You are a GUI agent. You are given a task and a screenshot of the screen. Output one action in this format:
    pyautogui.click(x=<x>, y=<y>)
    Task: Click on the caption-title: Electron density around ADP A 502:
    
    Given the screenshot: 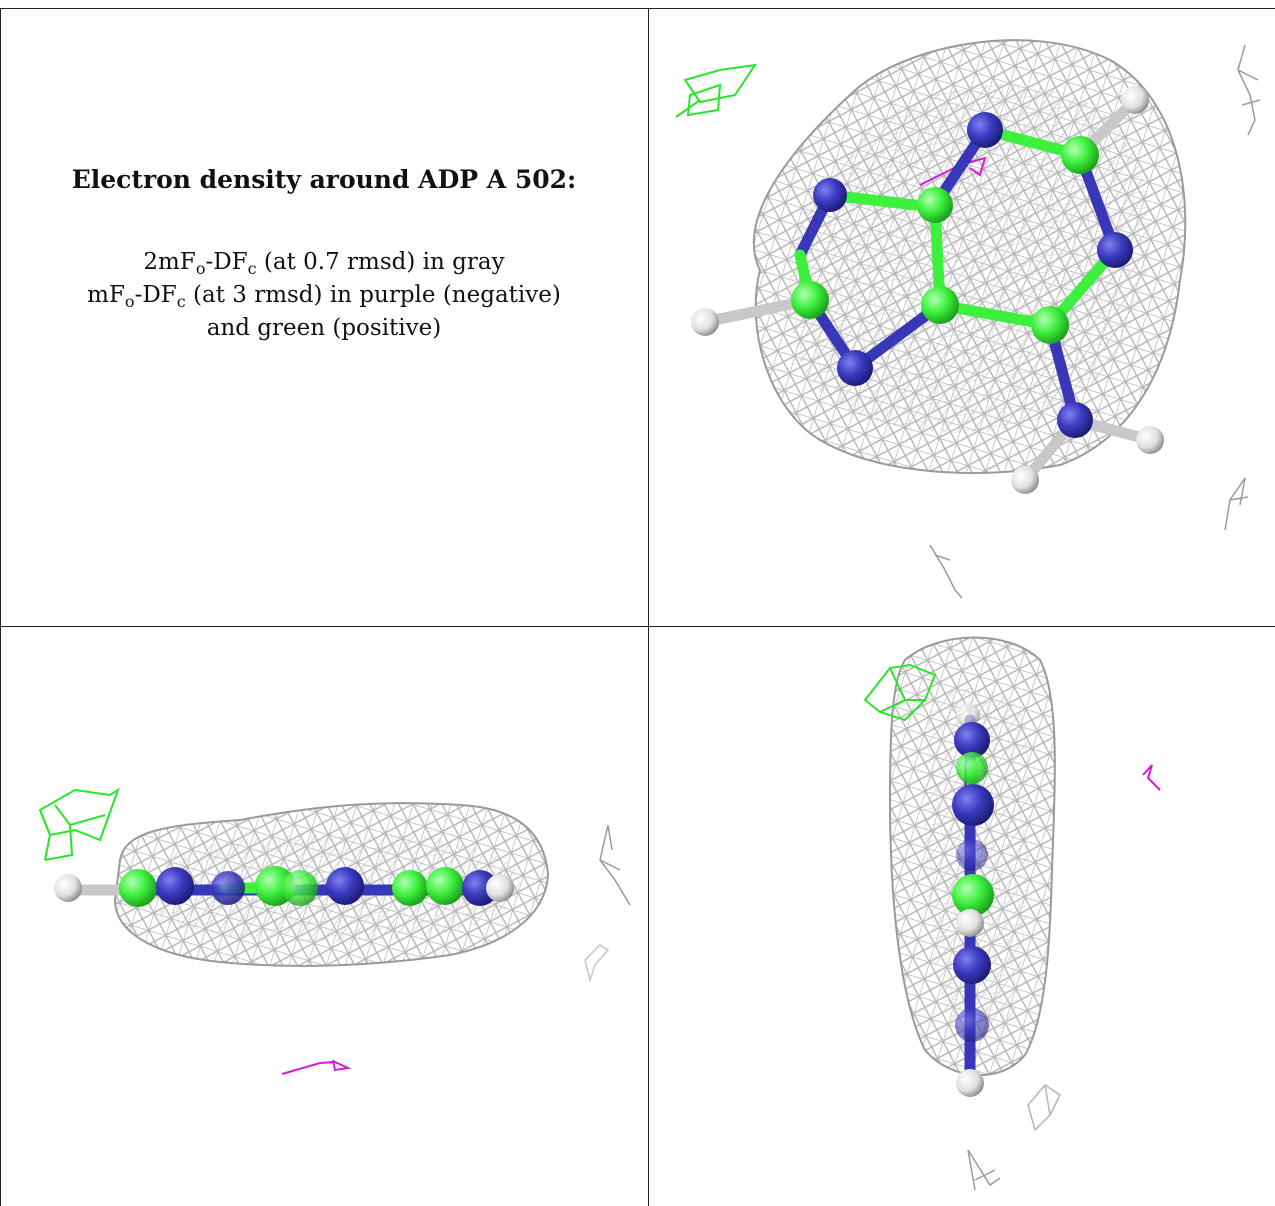 What is the action you would take?
    pyautogui.click(x=324, y=179)
    